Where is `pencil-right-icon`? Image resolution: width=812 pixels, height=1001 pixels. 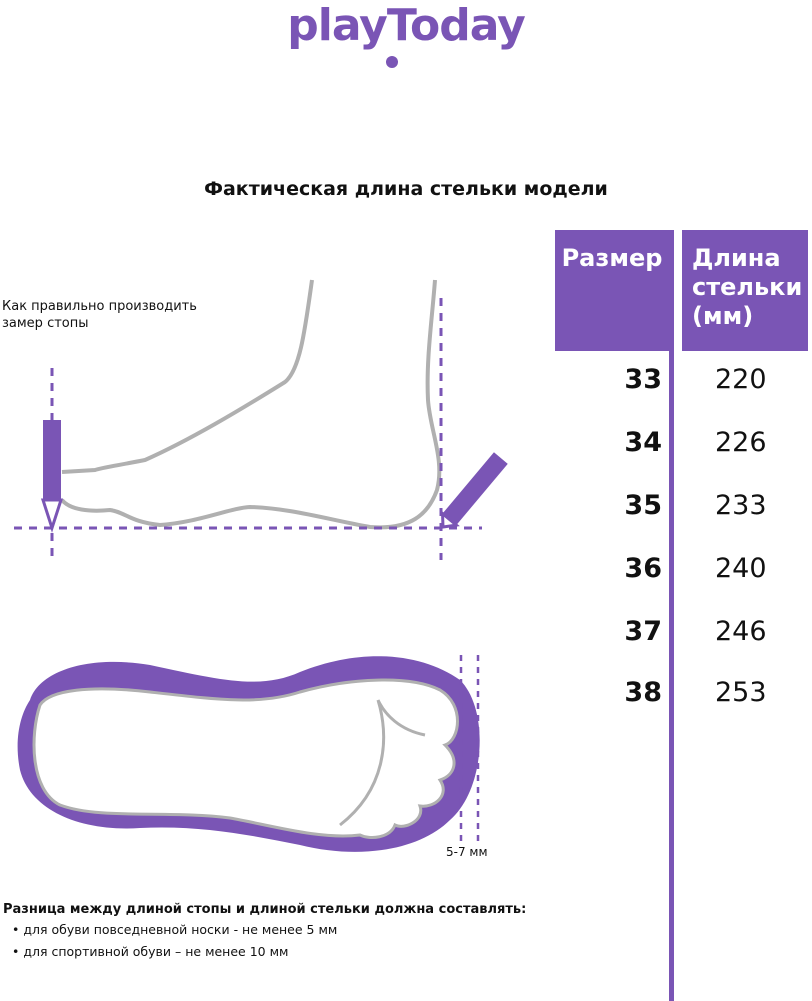
pencil-right-icon is located at coordinates (474, 490).